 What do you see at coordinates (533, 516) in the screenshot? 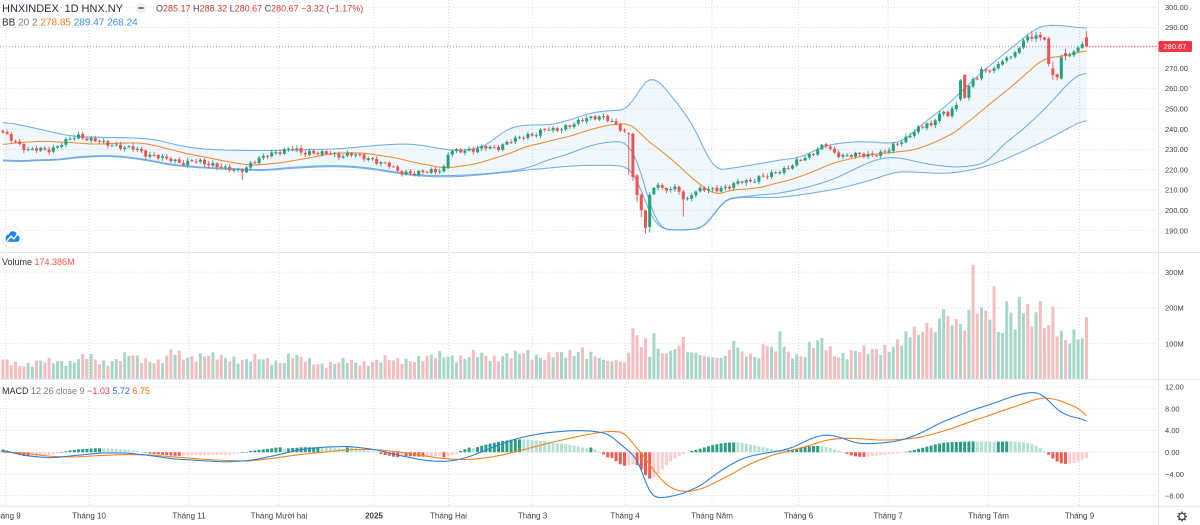
I see `svg-text: Tháng 3` at bounding box center [533, 516].